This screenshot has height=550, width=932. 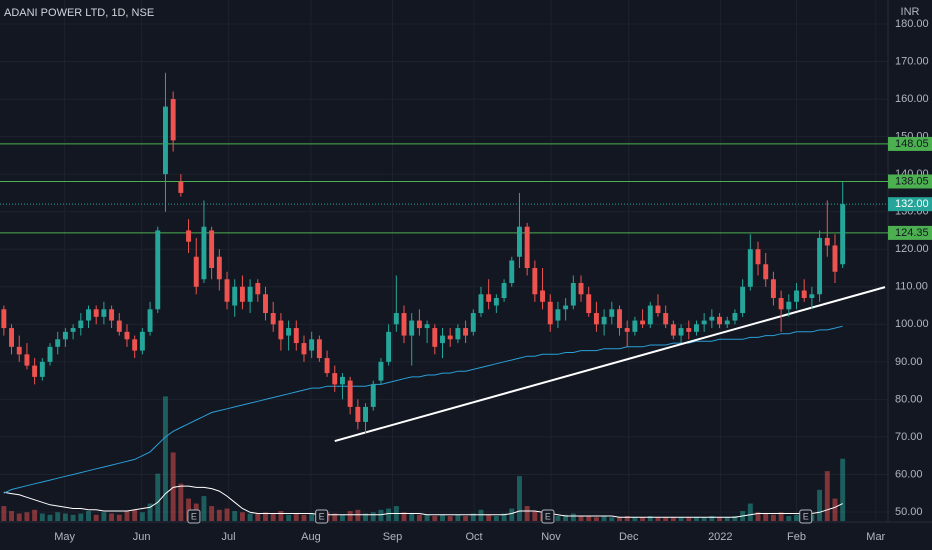 What do you see at coordinates (912, 61) in the screenshot?
I see `y-tick-label: 170.00` at bounding box center [912, 61].